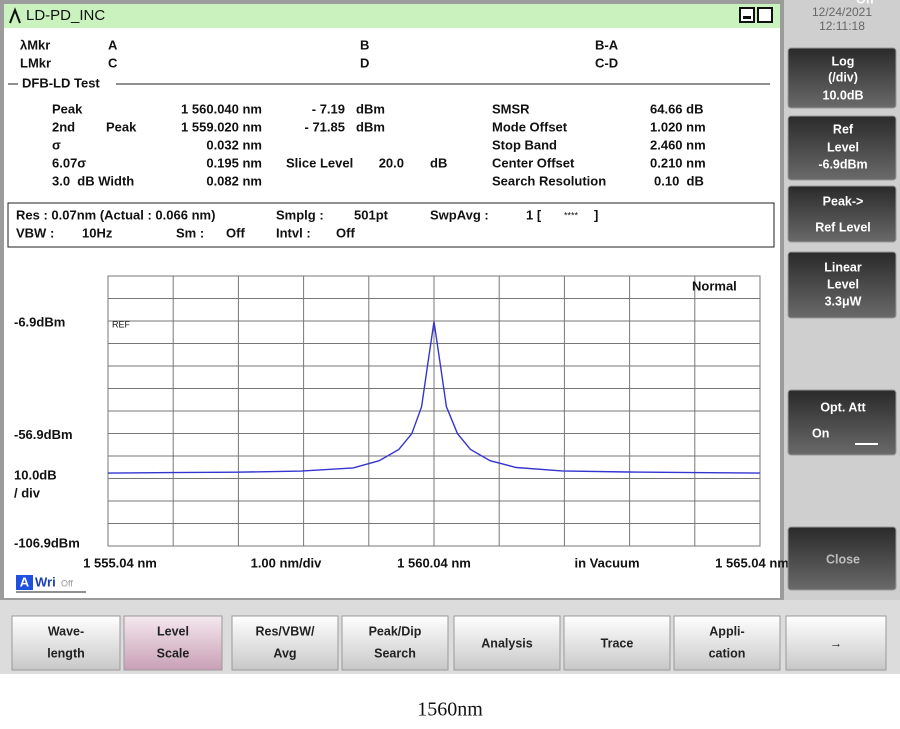  What do you see at coordinates (549, 180) in the screenshot?
I see `result-text: Search Resolution` at bounding box center [549, 180].